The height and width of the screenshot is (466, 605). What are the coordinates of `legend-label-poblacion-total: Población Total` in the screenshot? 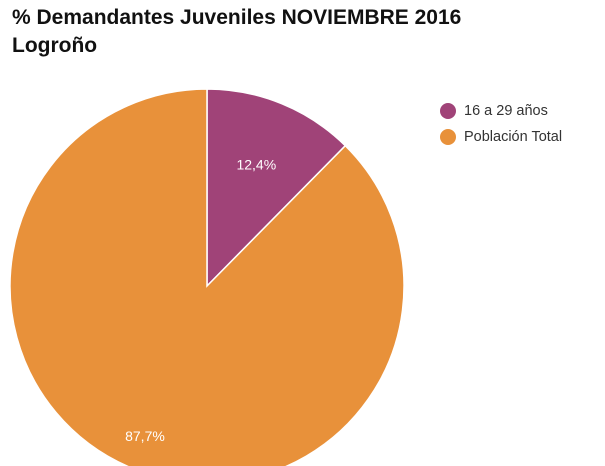 It's located at (513, 137).